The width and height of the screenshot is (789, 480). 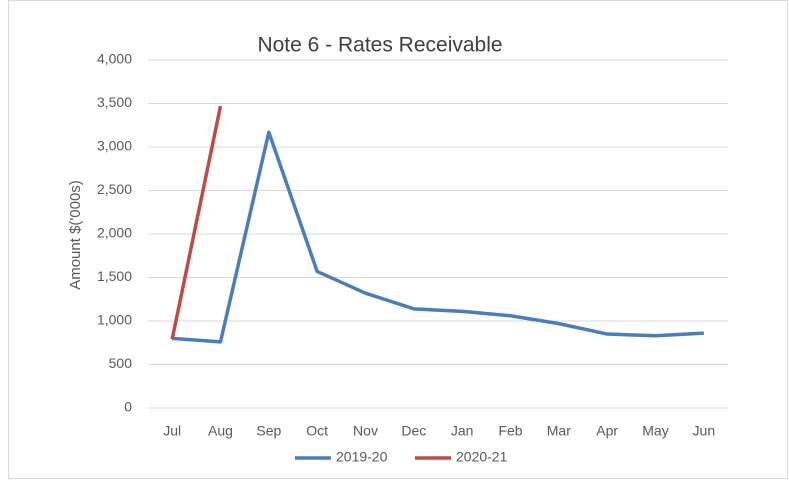 I want to click on x-tick-label: Jun, so click(x=704, y=431).